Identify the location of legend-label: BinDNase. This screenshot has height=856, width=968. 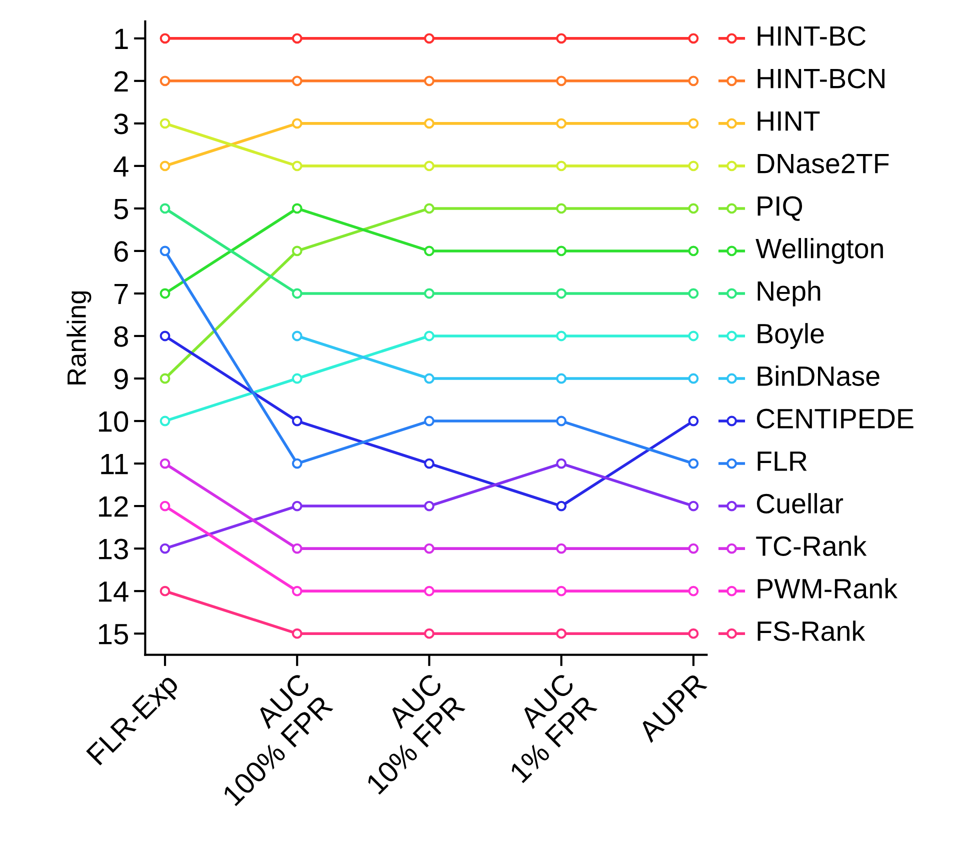
(819, 376).